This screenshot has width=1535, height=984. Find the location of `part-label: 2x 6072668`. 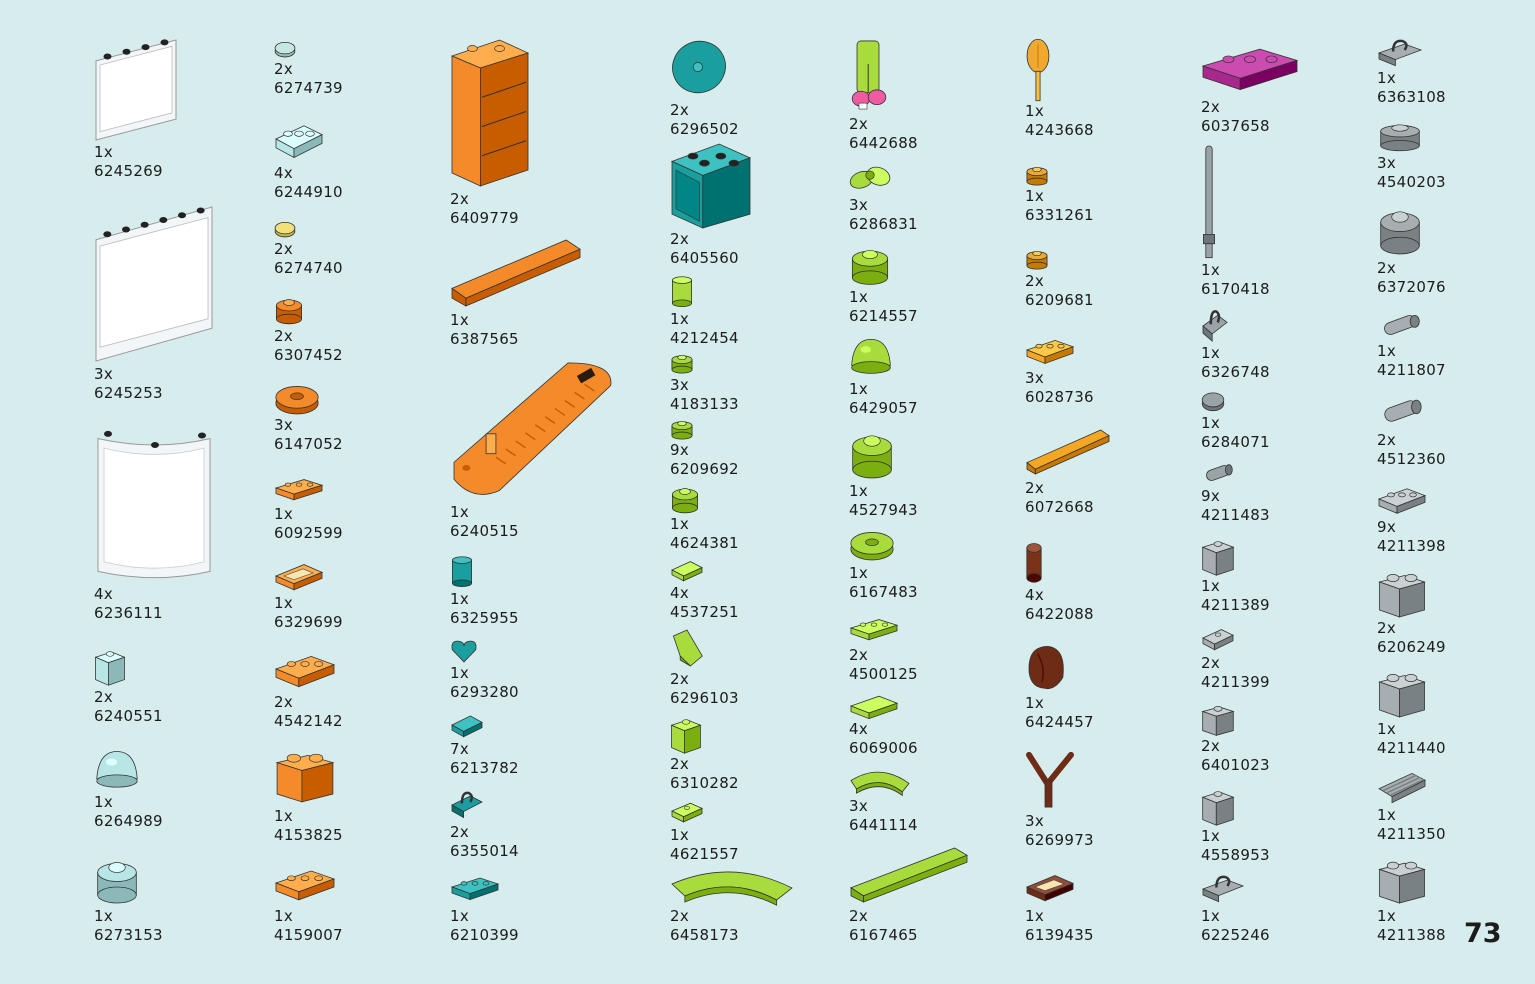

part-label: 2x 6072668 is located at coordinates (1059, 498).